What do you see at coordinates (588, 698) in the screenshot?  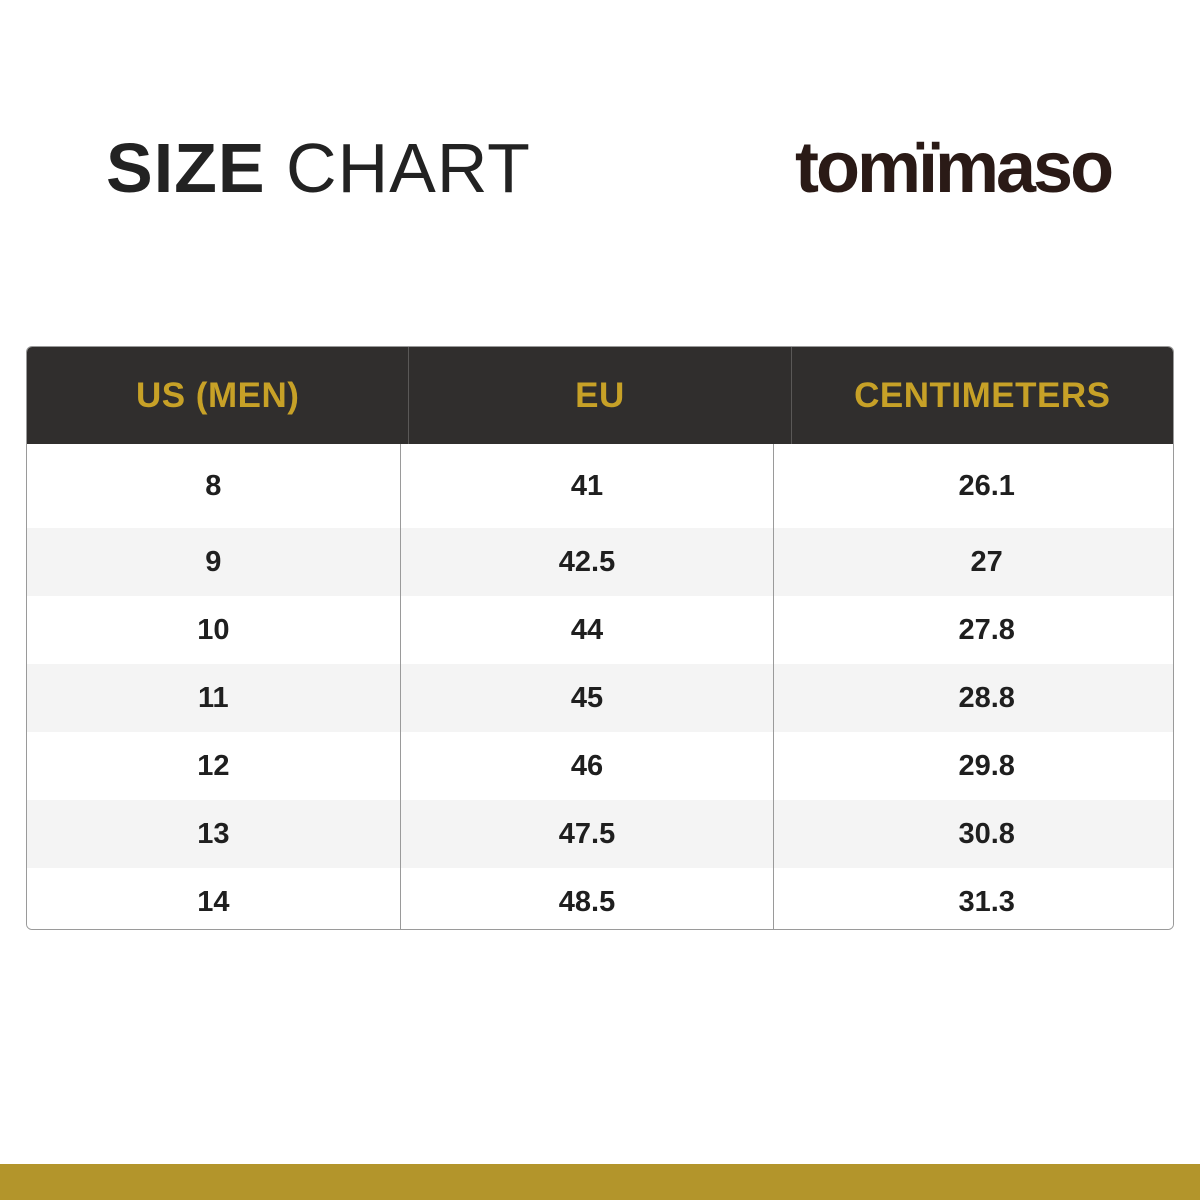 I see `cell-eu: 45` at bounding box center [588, 698].